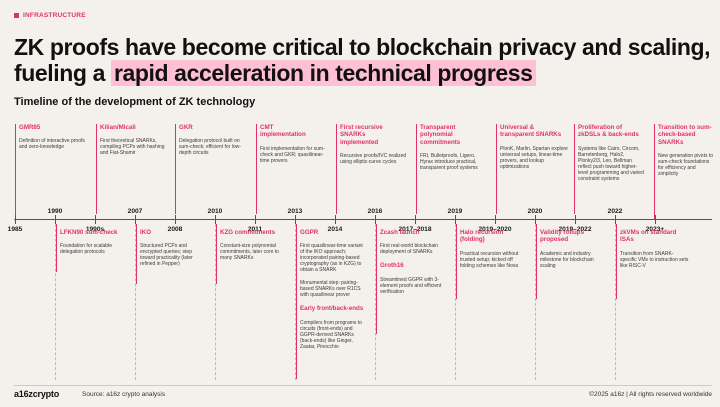 This screenshot has width=720, height=407. I want to click on year-label: 2019–2022, so click(575, 229).